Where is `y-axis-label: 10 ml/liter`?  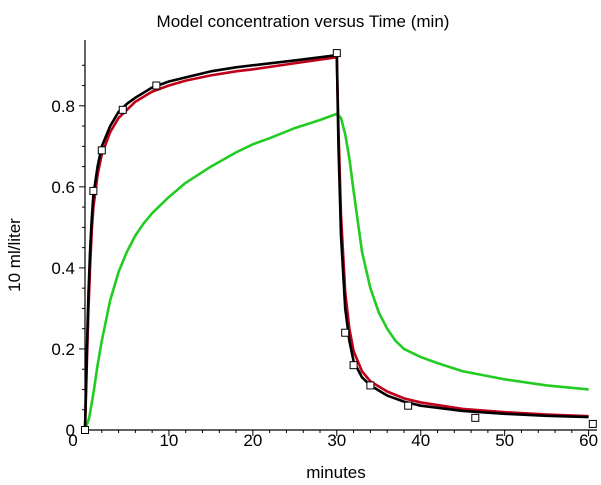 y-axis-label: 10 ml/liter is located at coordinates (14, 255).